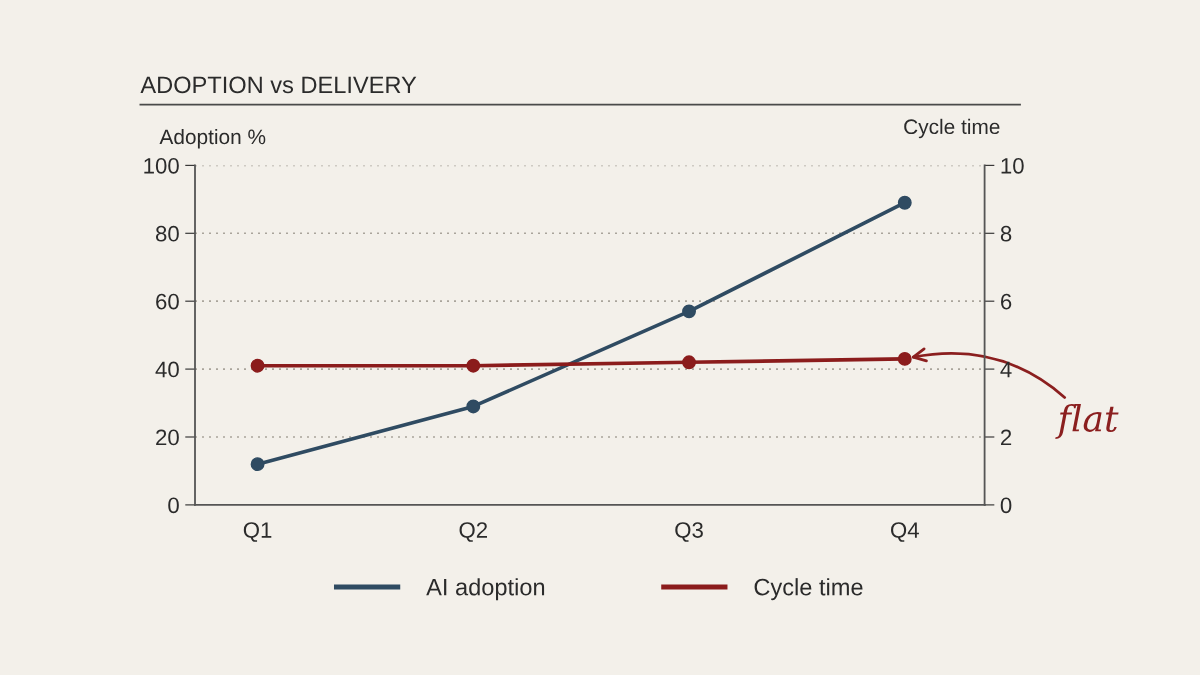 The width and height of the screenshot is (1200, 675). Describe the element at coordinates (167, 369) in the screenshot. I see `y-tick-label: 40` at that location.